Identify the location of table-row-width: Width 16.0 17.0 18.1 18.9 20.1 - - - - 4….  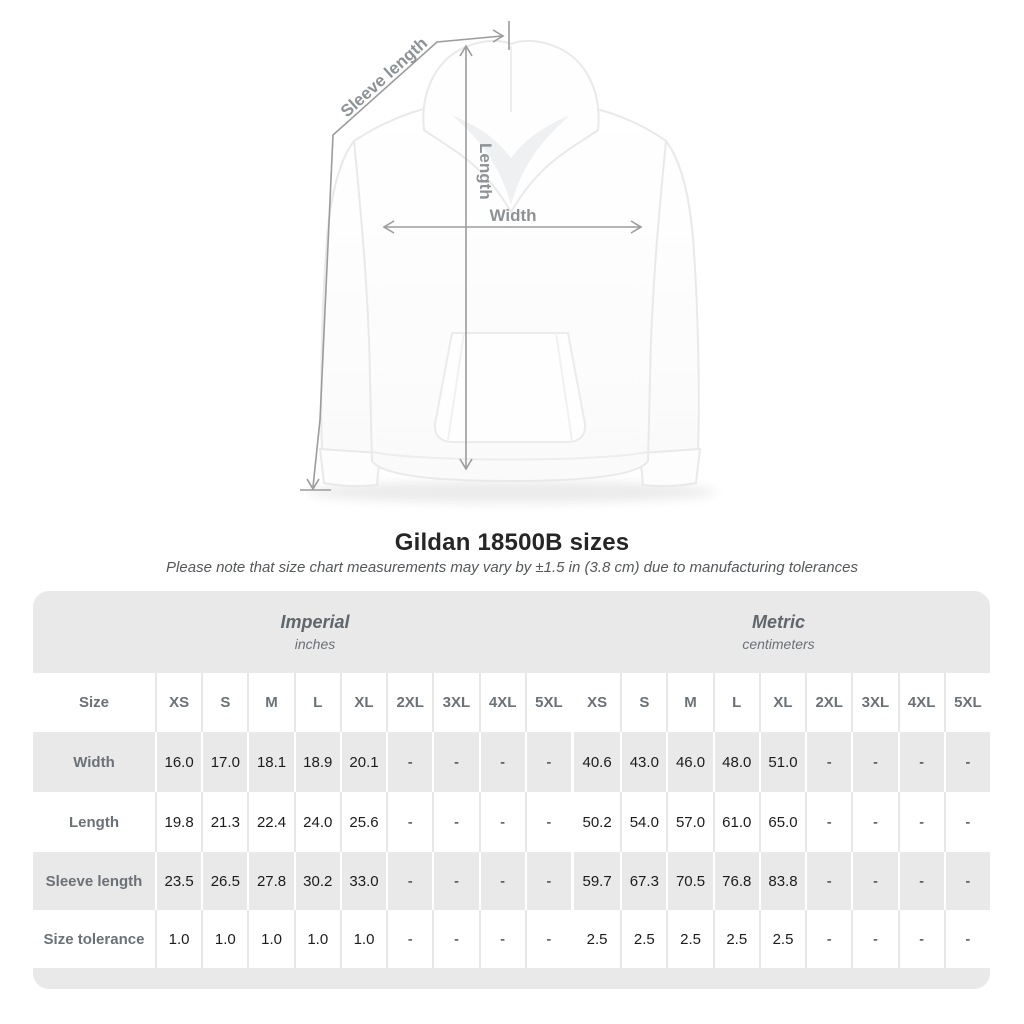
(511, 762).